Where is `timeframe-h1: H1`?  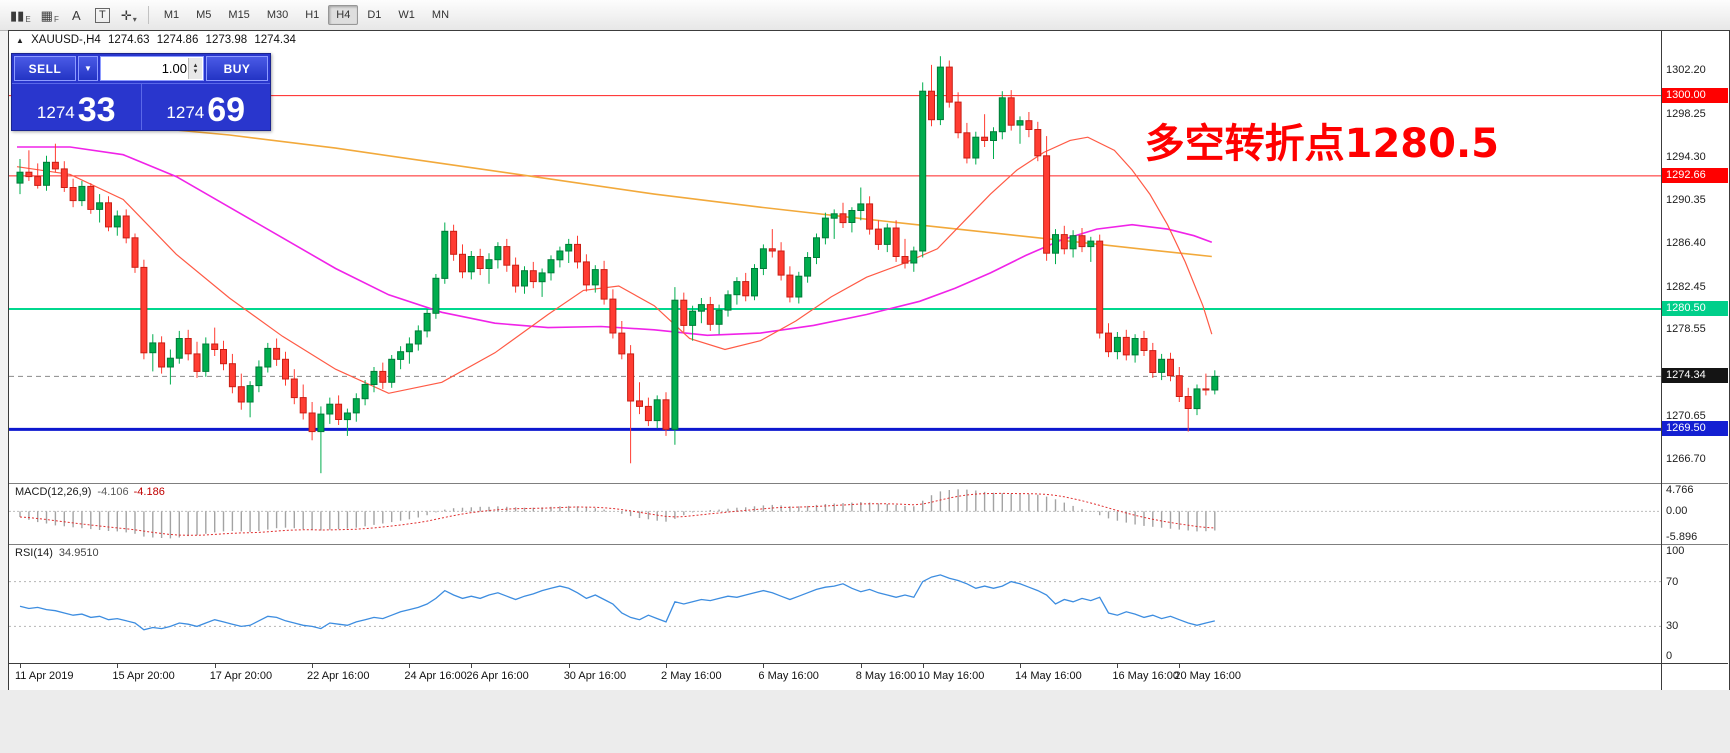
timeframe-h1: H1 is located at coordinates (312, 15).